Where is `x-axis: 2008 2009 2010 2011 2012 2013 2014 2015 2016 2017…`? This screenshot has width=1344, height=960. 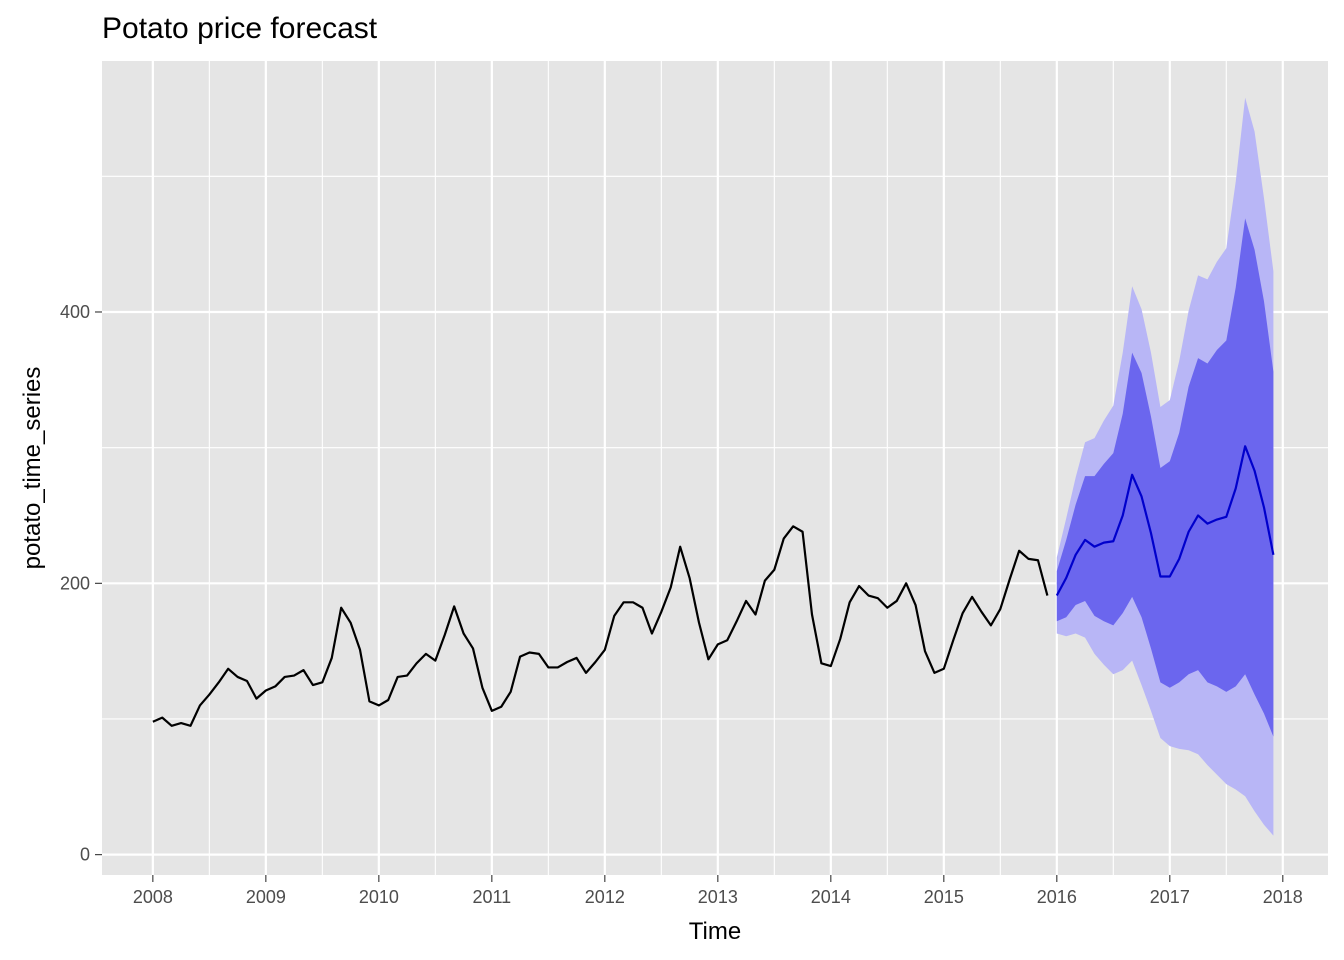
x-axis: 2008 2009 2010 2011 2012 2013 2014 2015 2016 2017… is located at coordinates (718, 891).